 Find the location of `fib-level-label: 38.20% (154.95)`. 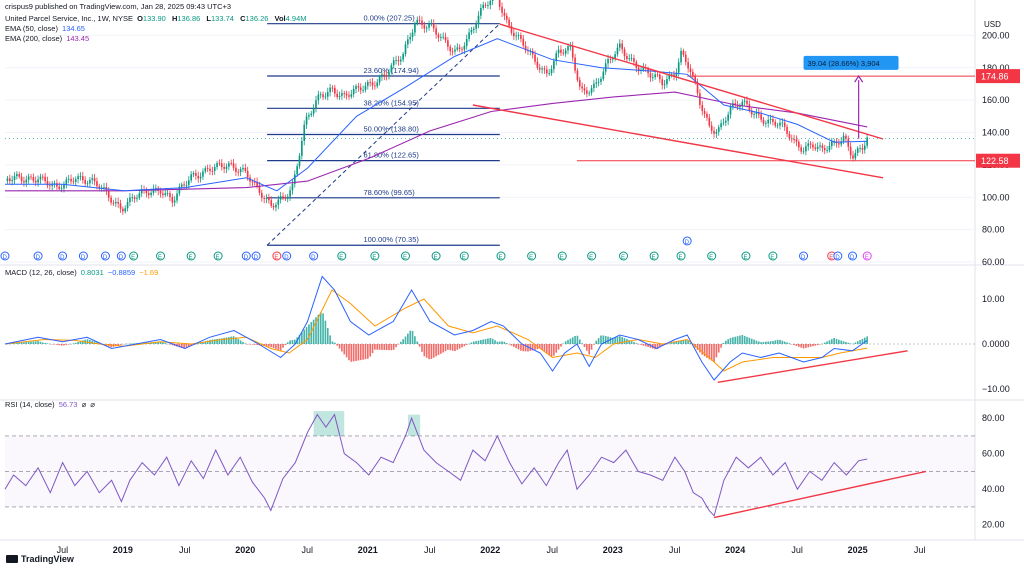

fib-level-label: 38.20% (154.95) is located at coordinates (391, 102).